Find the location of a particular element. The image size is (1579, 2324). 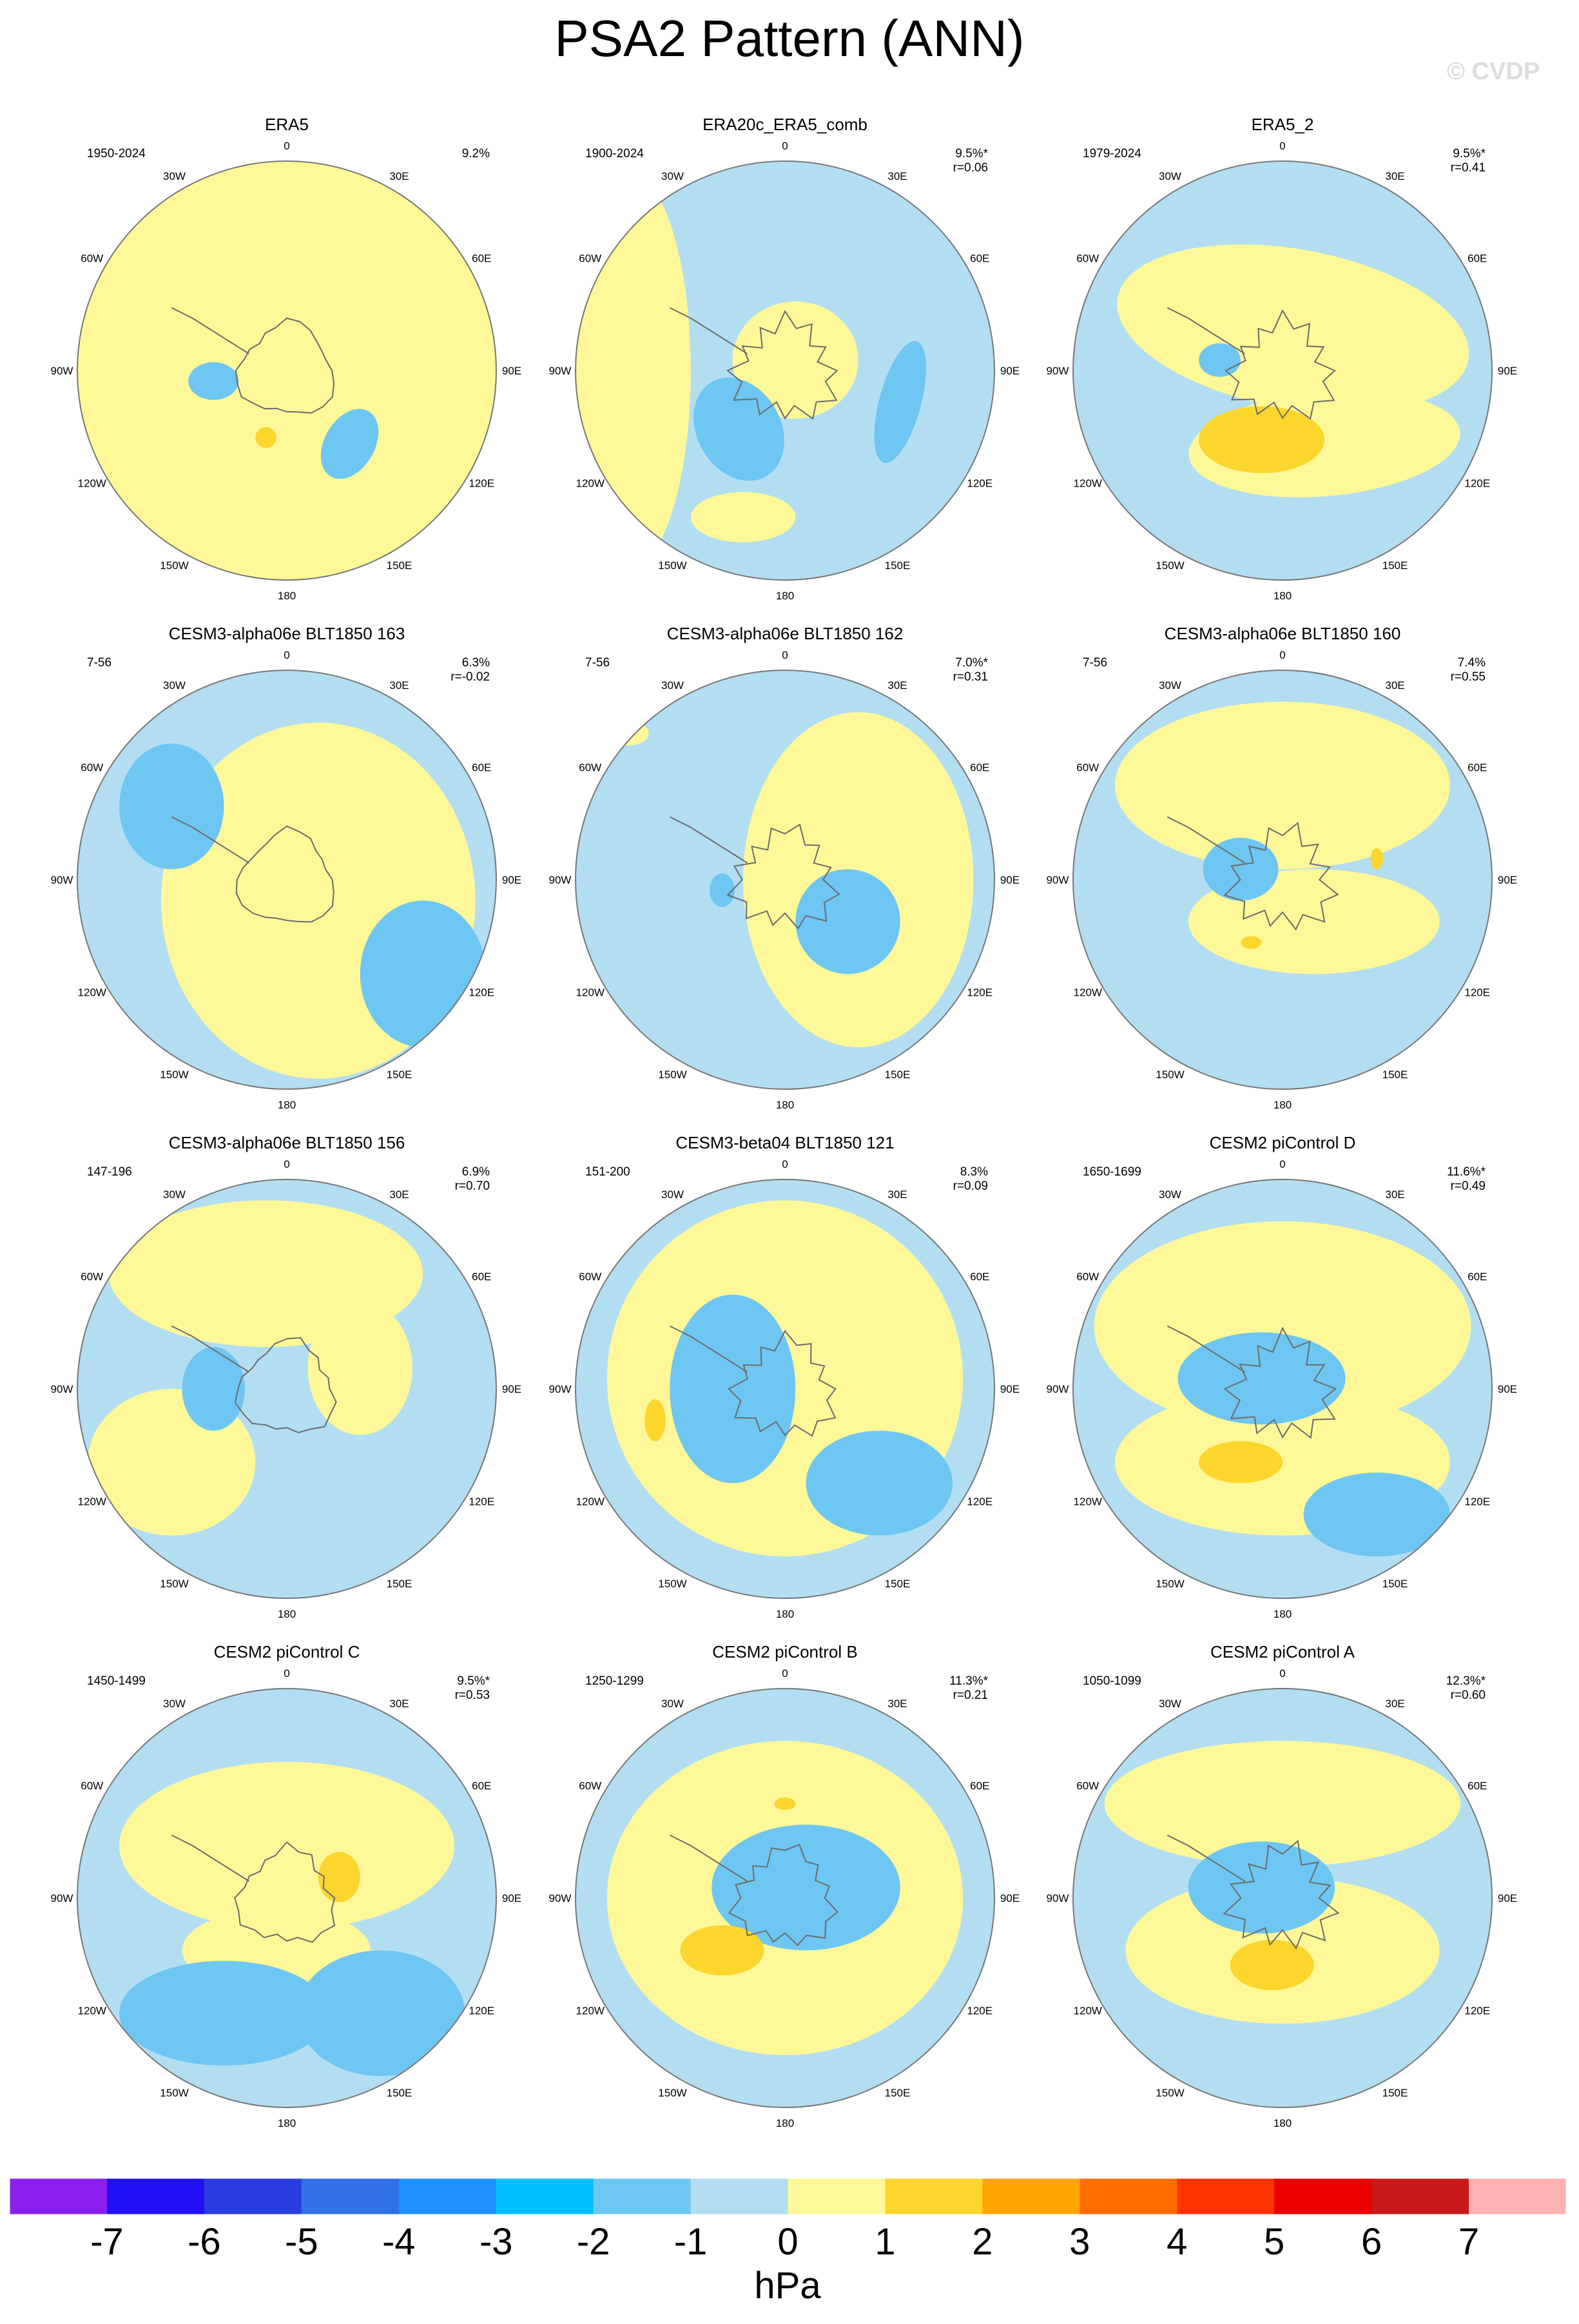

panel-percent: 6.3% is located at coordinates (476, 663).